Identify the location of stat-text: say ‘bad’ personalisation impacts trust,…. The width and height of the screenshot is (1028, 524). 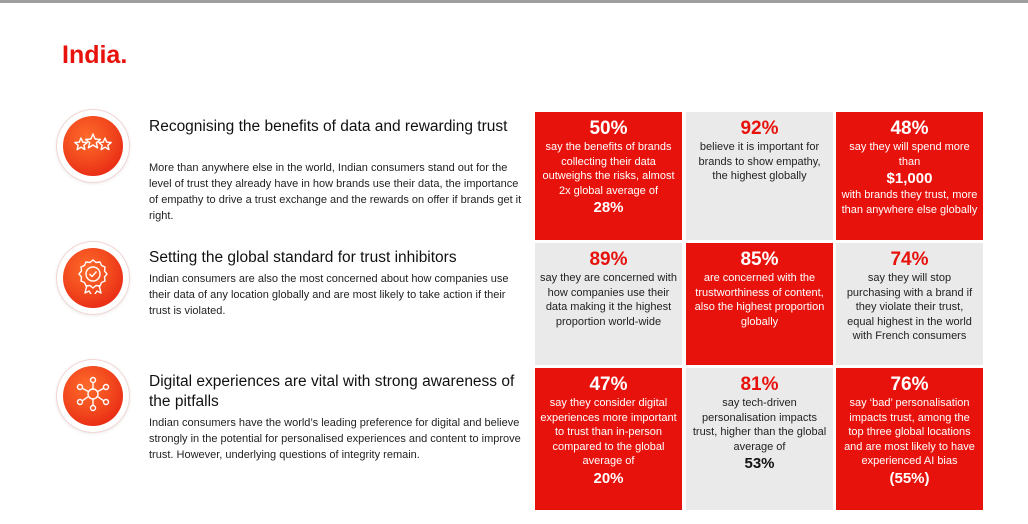
(909, 432).